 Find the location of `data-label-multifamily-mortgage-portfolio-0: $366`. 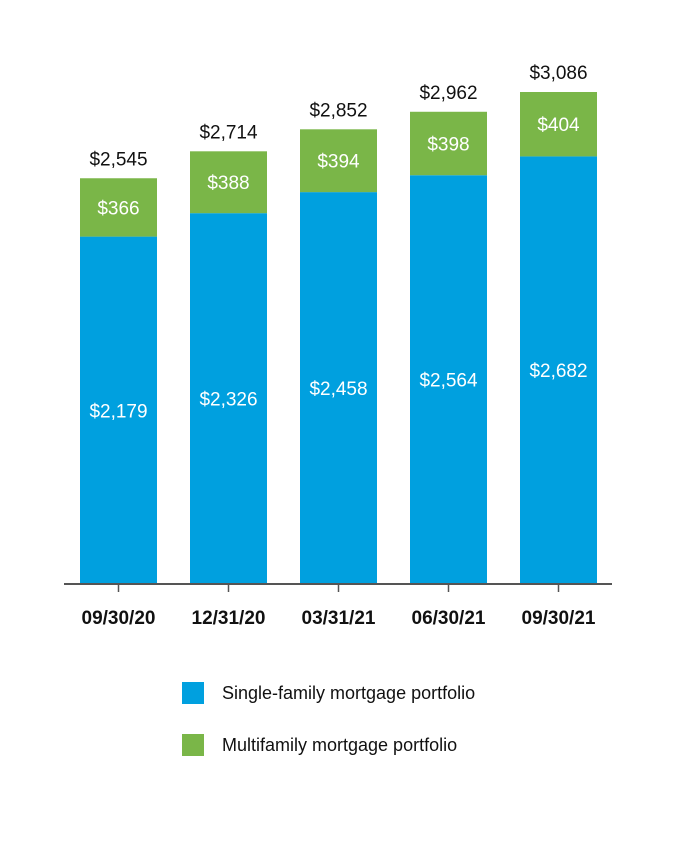

data-label-multifamily-mortgage-portfolio-0: $366 is located at coordinates (118, 208).